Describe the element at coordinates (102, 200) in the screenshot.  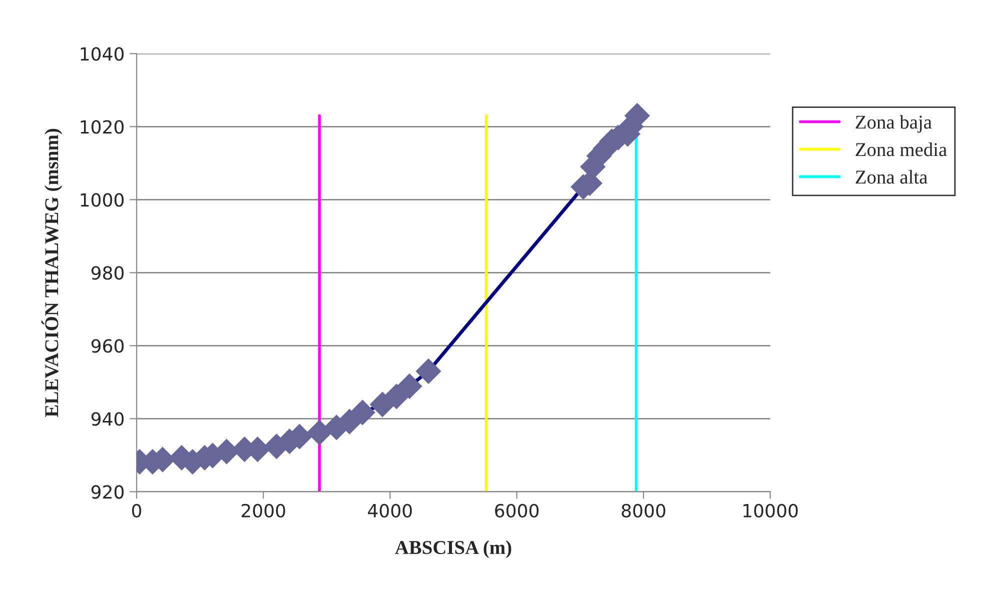
I see `y-tick-label: 1000` at that location.